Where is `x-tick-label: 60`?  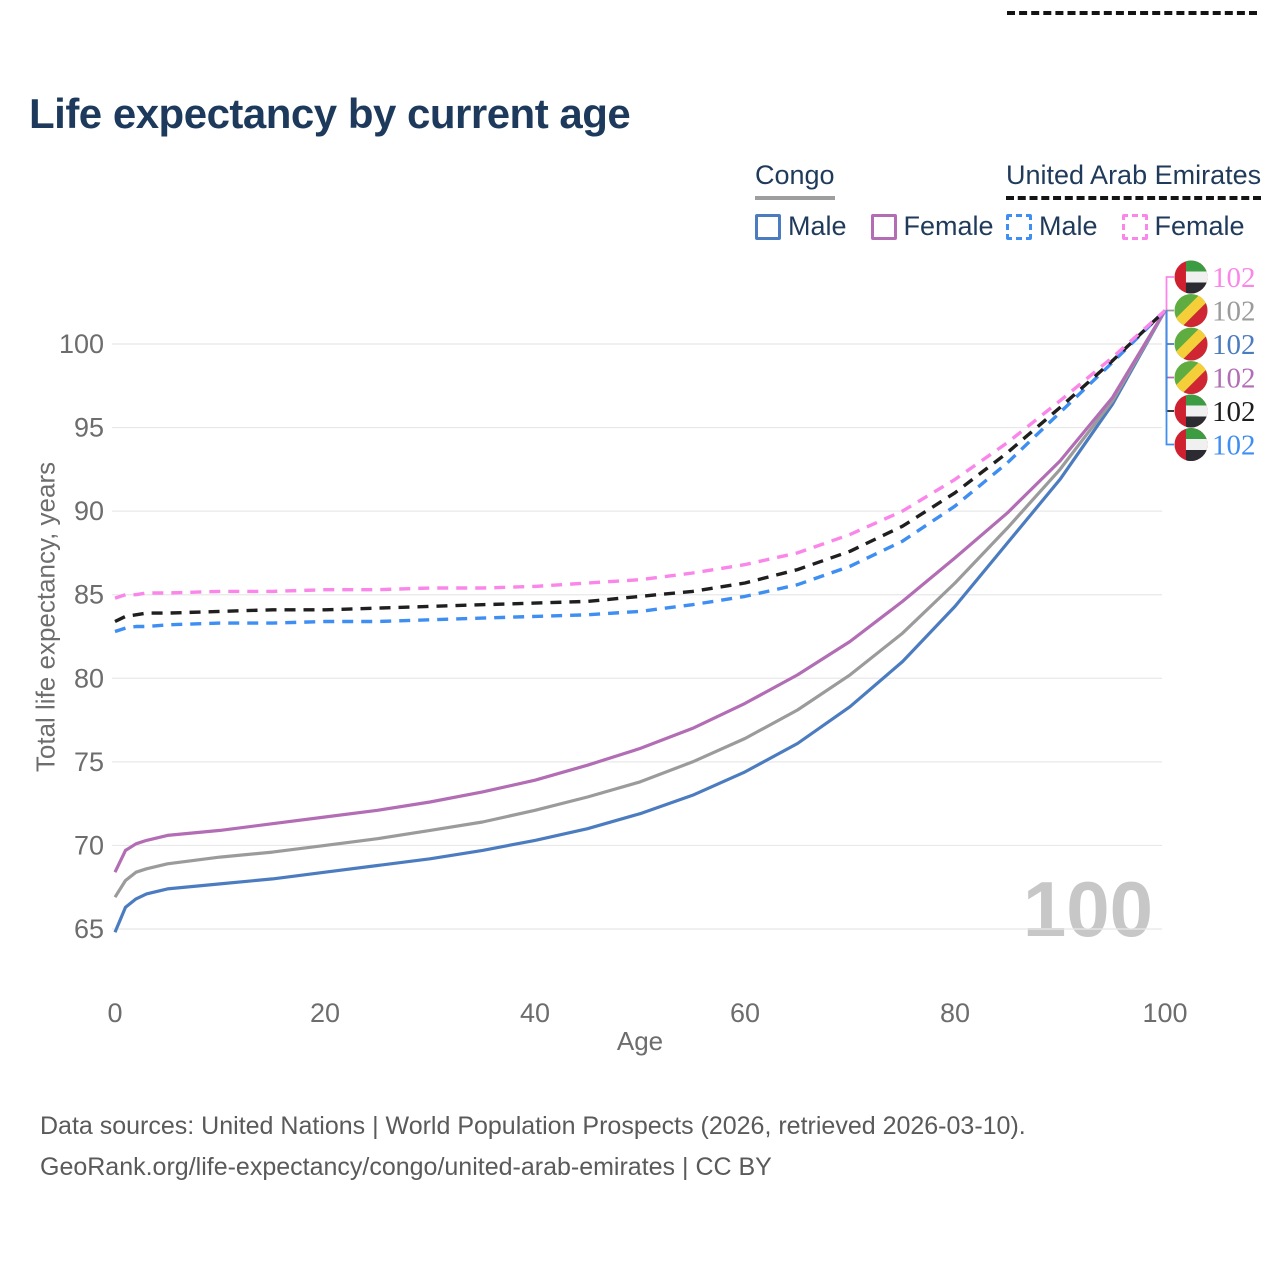 x-tick-label: 60 is located at coordinates (745, 1013).